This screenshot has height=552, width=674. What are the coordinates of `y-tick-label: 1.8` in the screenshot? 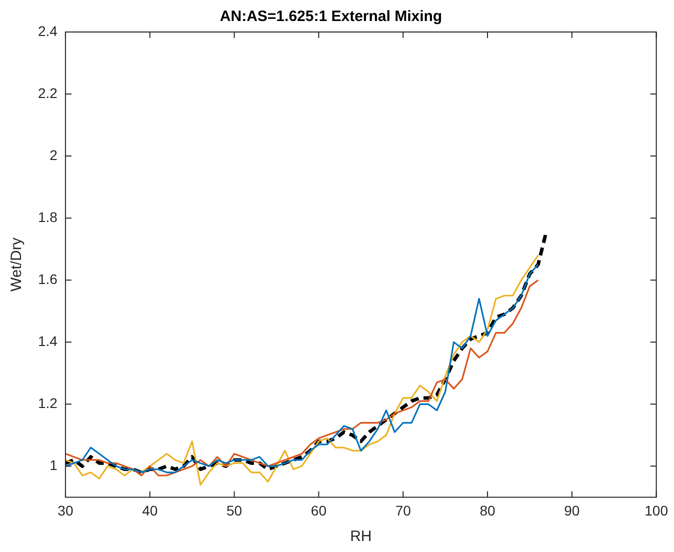 It's located at (48, 216).